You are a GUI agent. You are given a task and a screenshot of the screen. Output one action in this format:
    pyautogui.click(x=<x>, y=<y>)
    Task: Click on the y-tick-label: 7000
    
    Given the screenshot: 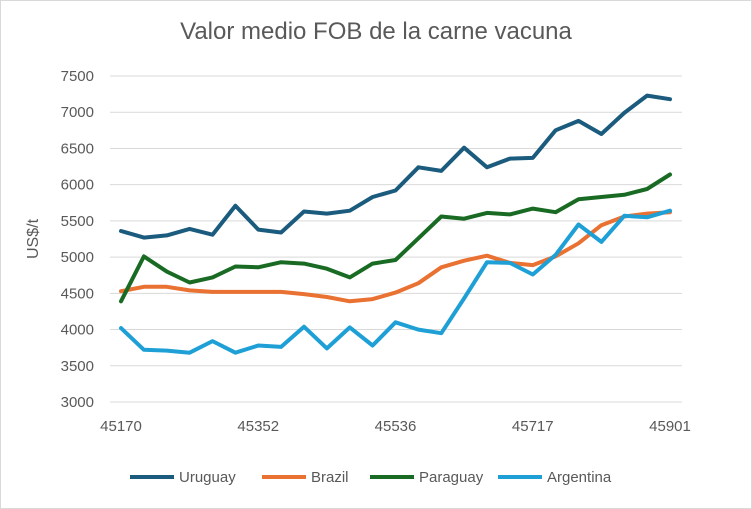 What is the action you would take?
    pyautogui.click(x=77, y=112)
    